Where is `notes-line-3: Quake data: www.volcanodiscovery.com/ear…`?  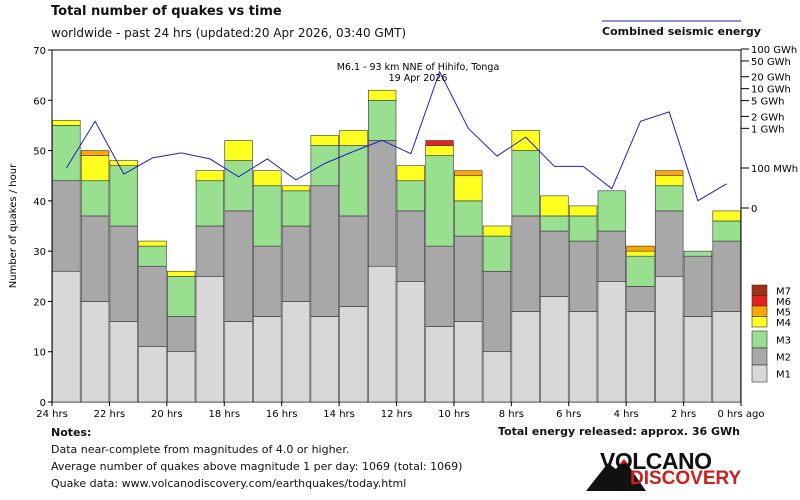
notes-line-3: Quake data: www.volcanodiscovery.com/ear… is located at coordinates (229, 483).